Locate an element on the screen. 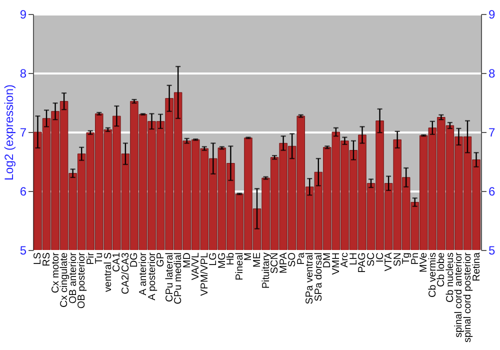  y-tick-label: 9 is located at coordinates (23, 15).